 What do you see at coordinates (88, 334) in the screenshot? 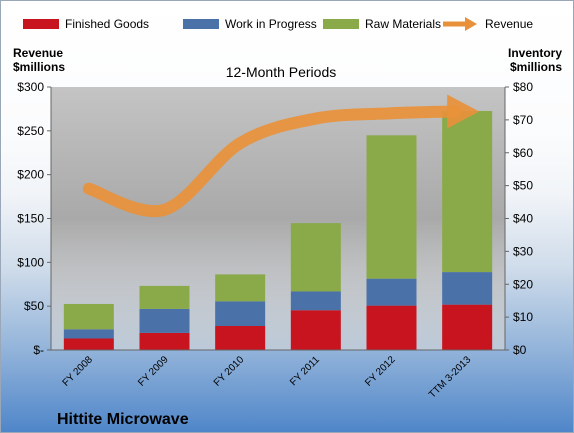
I see `bar-work-in-progress-fy-2008` at bounding box center [88, 334].